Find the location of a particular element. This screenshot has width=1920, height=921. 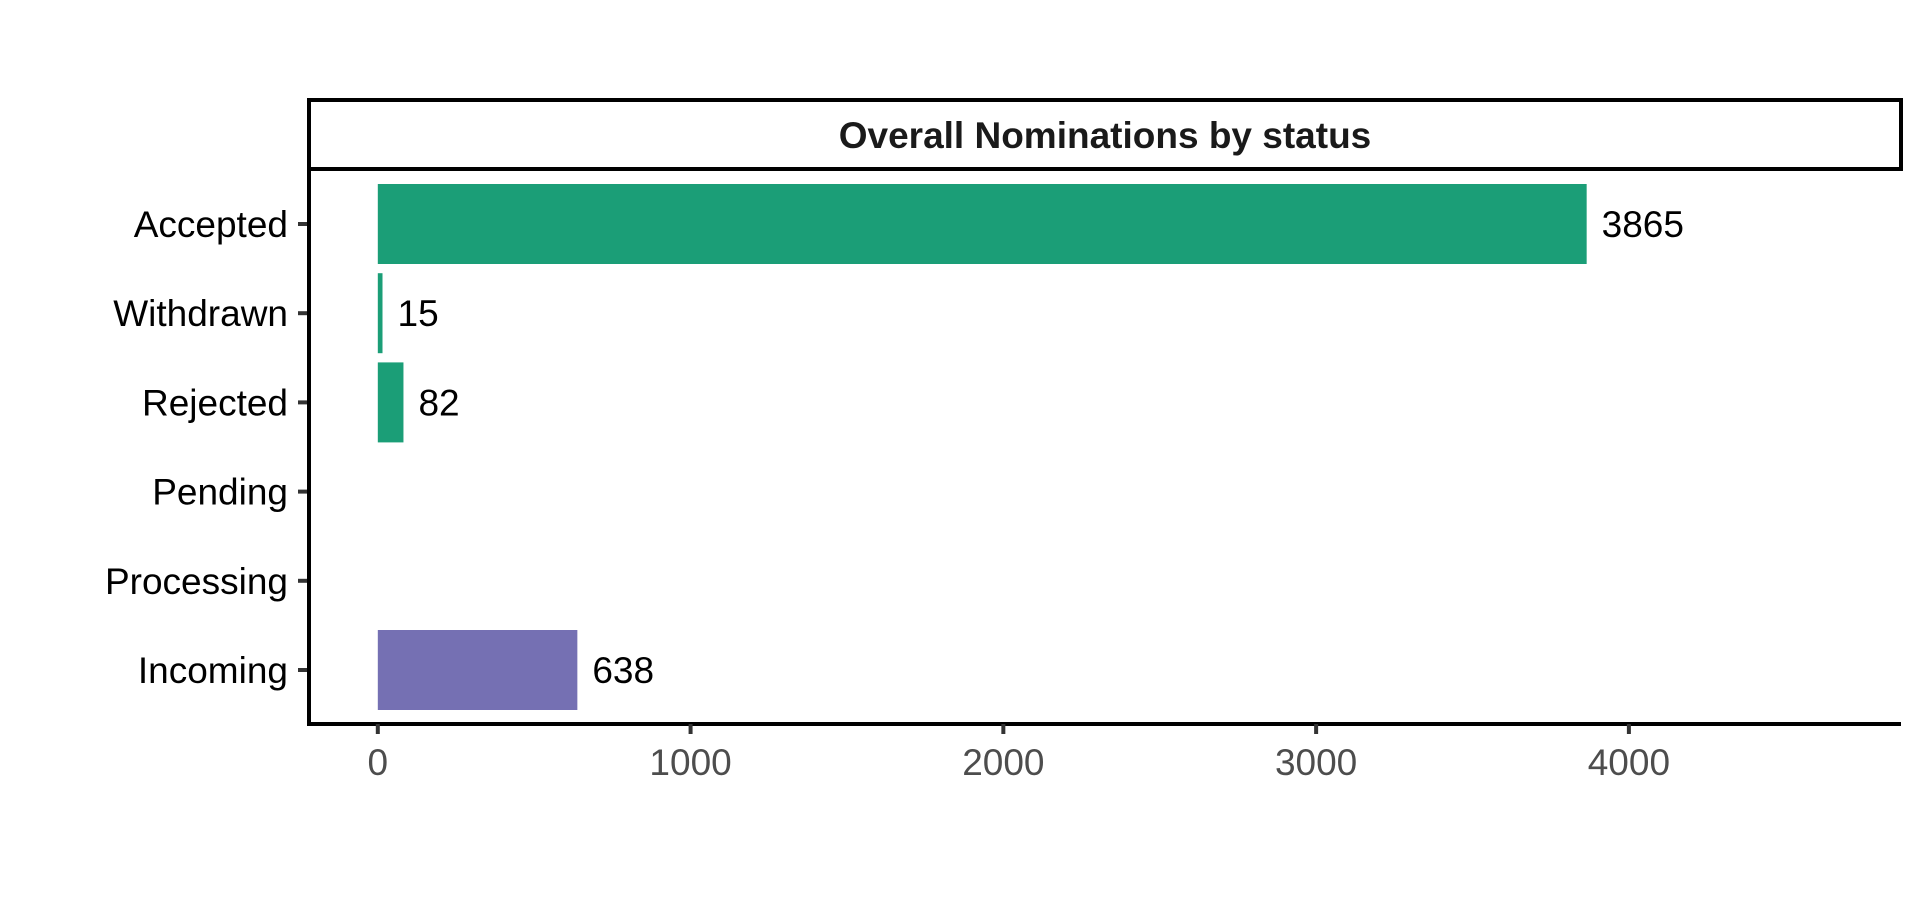

x-tick-label-1000: 1000 is located at coordinates (690, 762).